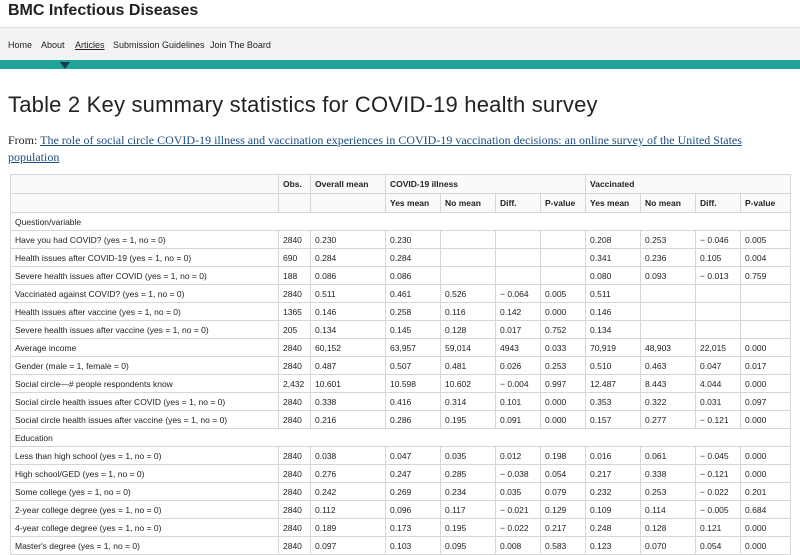 The width and height of the screenshot is (800, 555). Describe the element at coordinates (468, 293) in the screenshot. I see `table-cell: 0.526` at that location.